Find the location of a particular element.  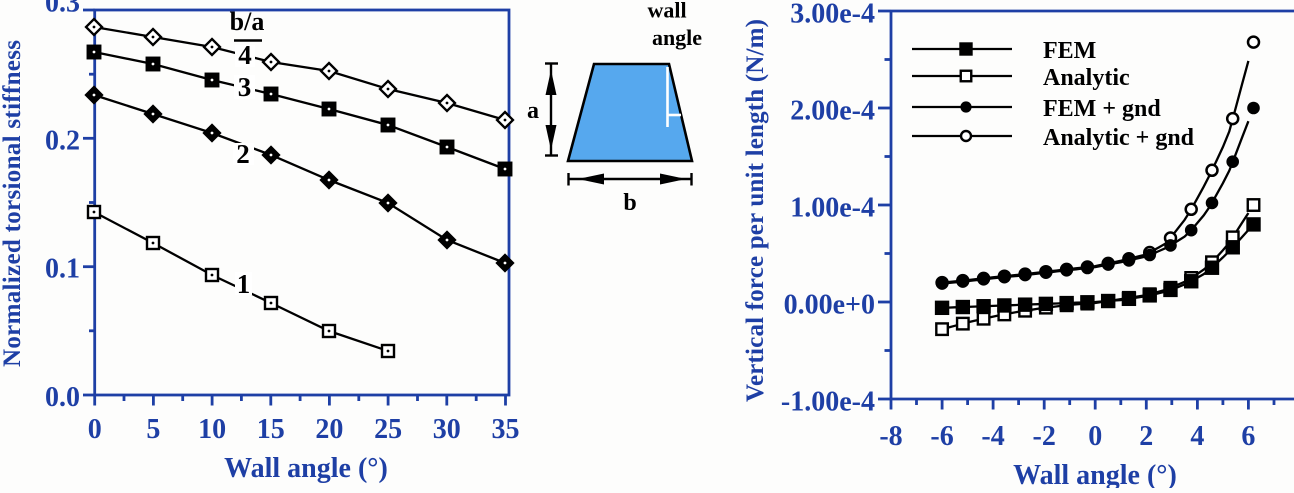

svg-text: b is located at coordinates (629, 203).